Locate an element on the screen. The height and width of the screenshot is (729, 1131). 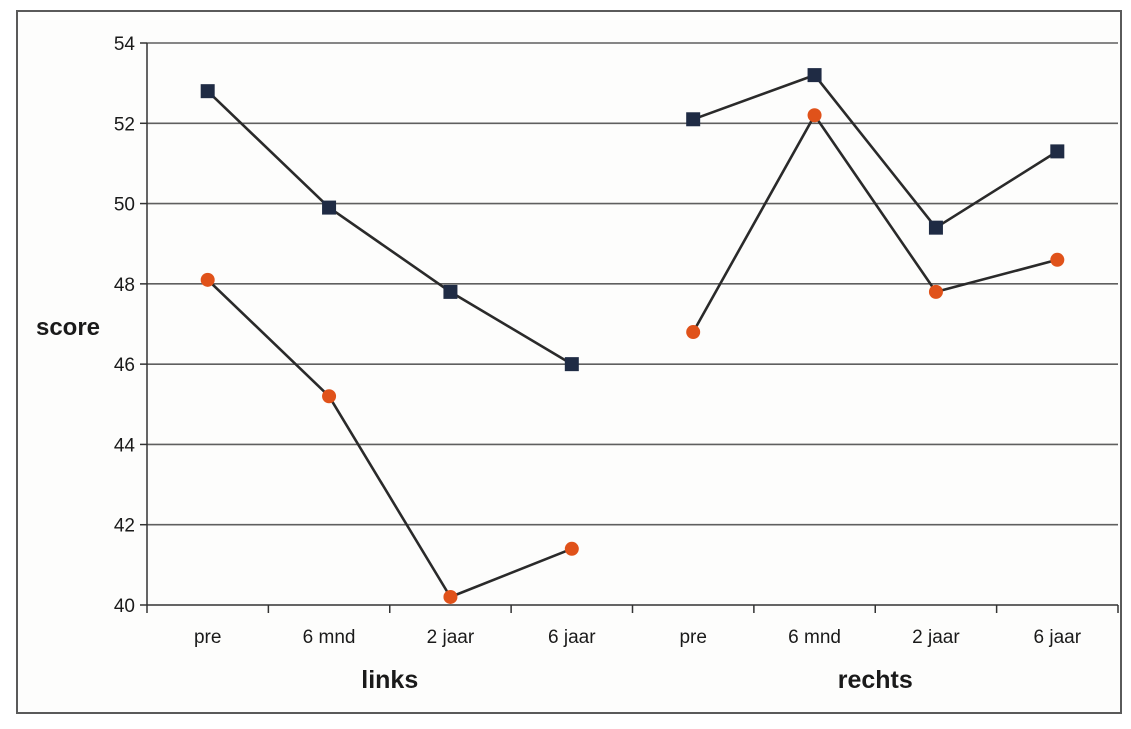
group-labels: links rechts is located at coordinates (637, 680).